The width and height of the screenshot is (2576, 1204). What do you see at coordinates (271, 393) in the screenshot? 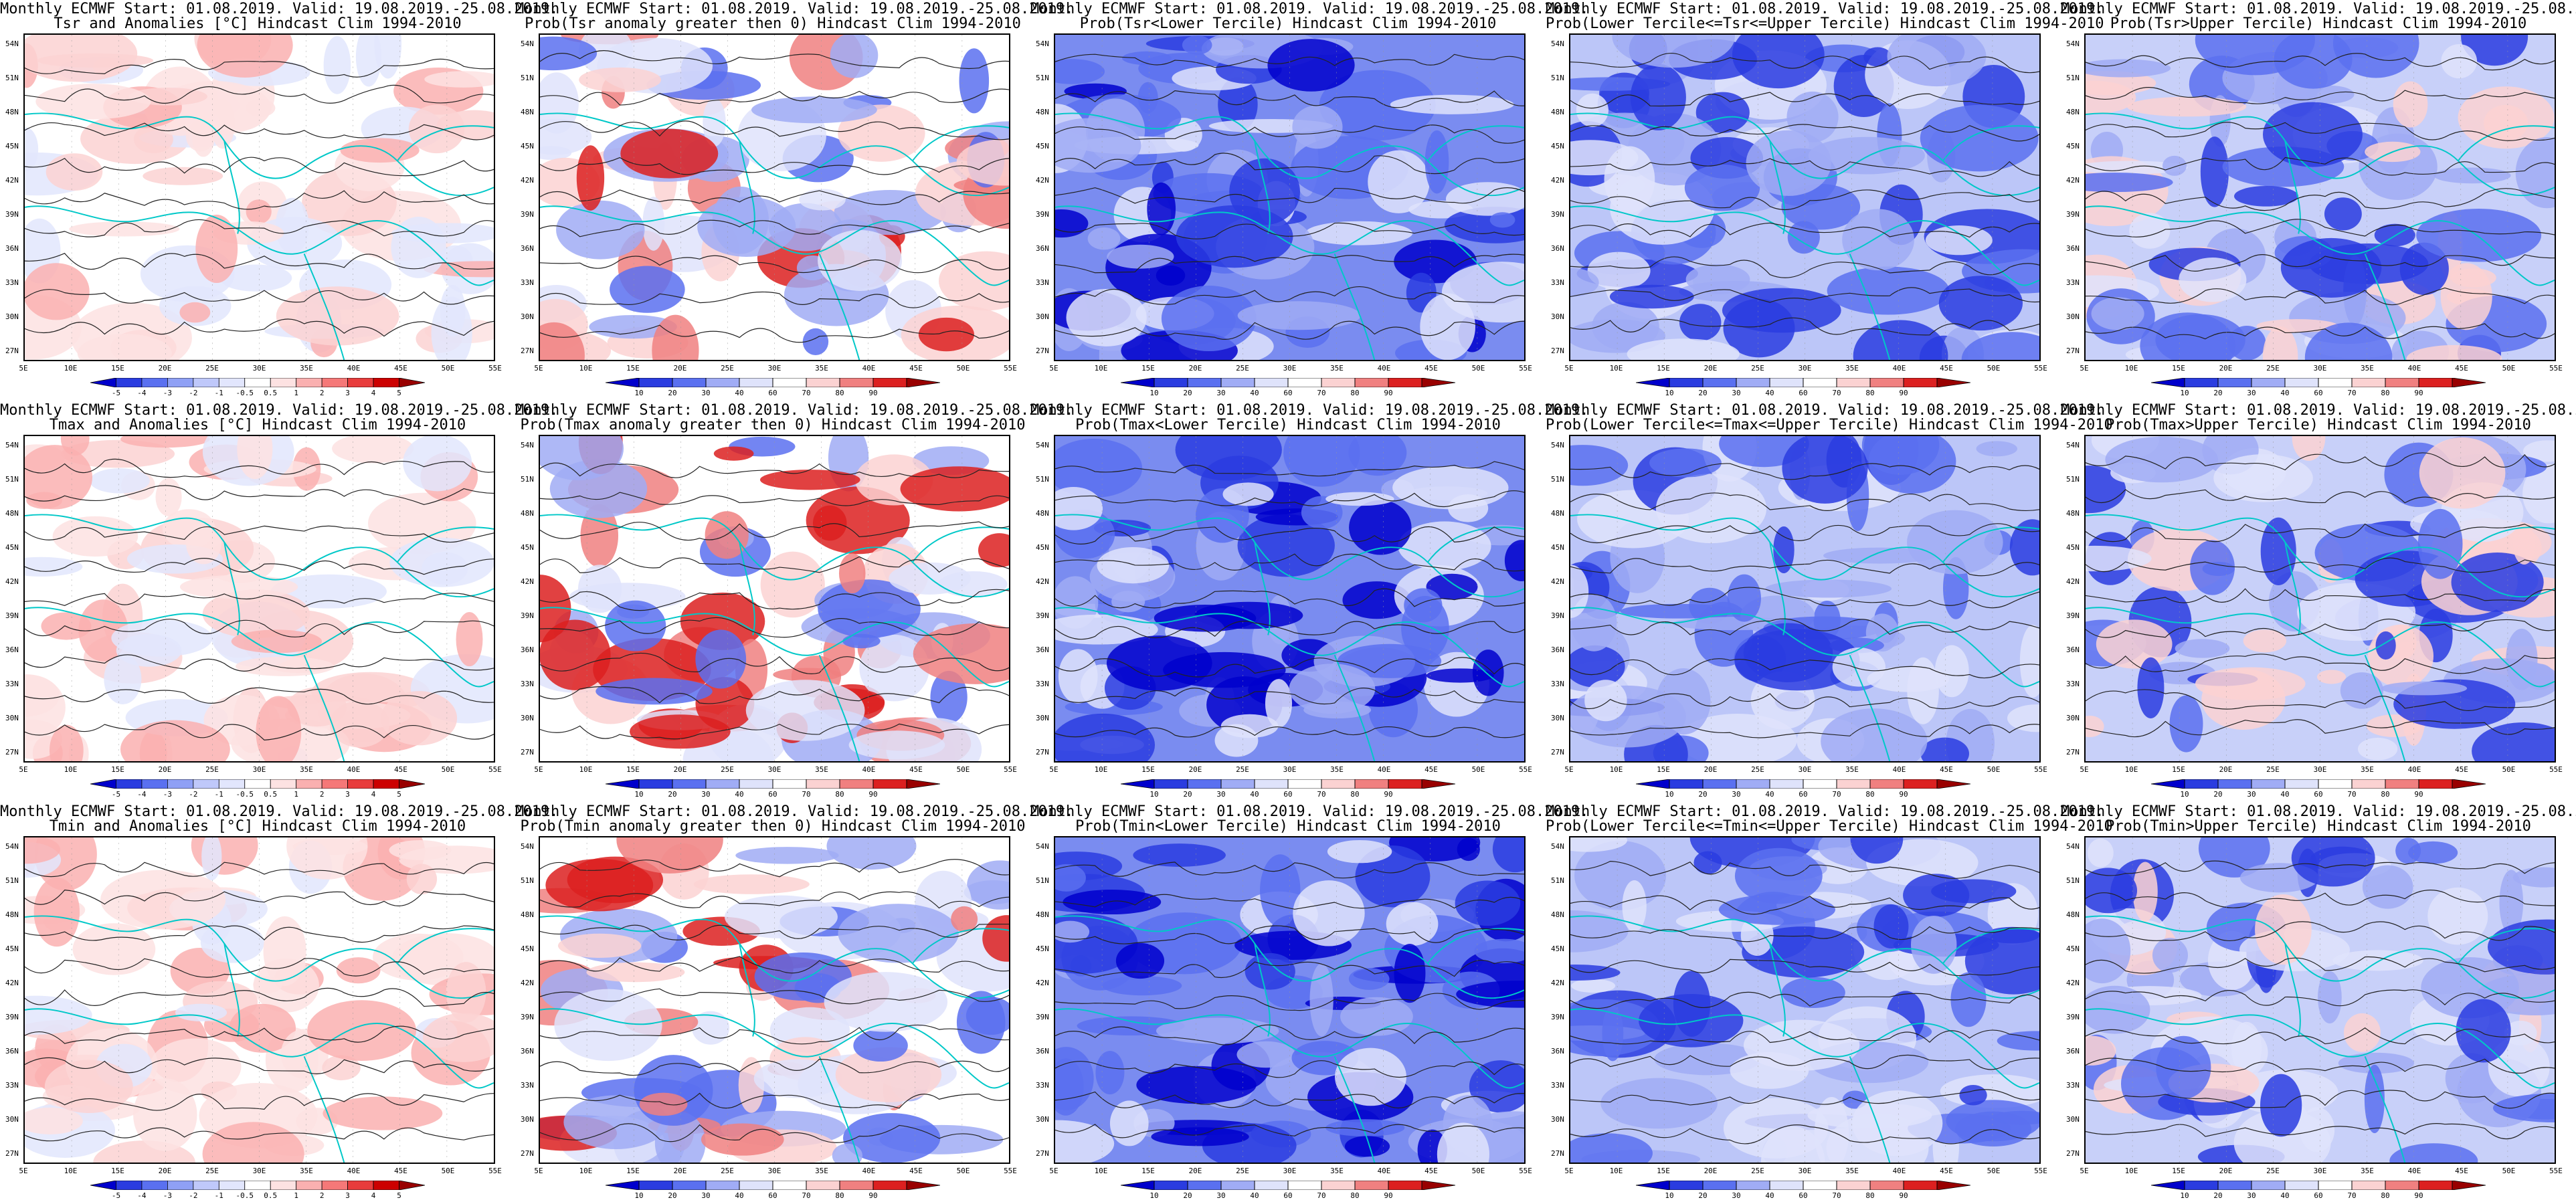
I see `colorbar-label: 0.5` at bounding box center [271, 393].